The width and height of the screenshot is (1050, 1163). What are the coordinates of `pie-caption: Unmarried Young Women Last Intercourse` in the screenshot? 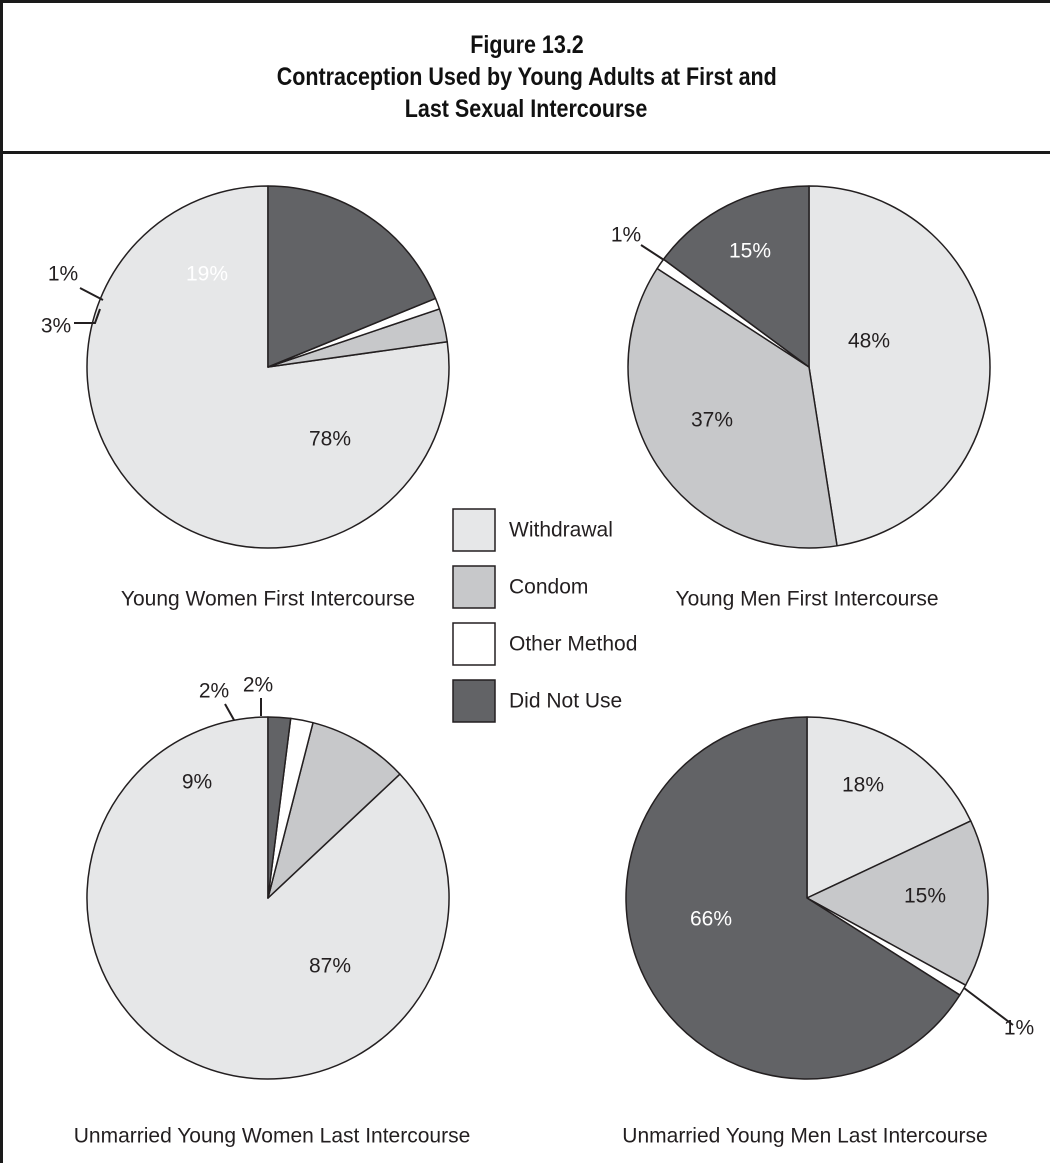 It's located at (272, 1136).